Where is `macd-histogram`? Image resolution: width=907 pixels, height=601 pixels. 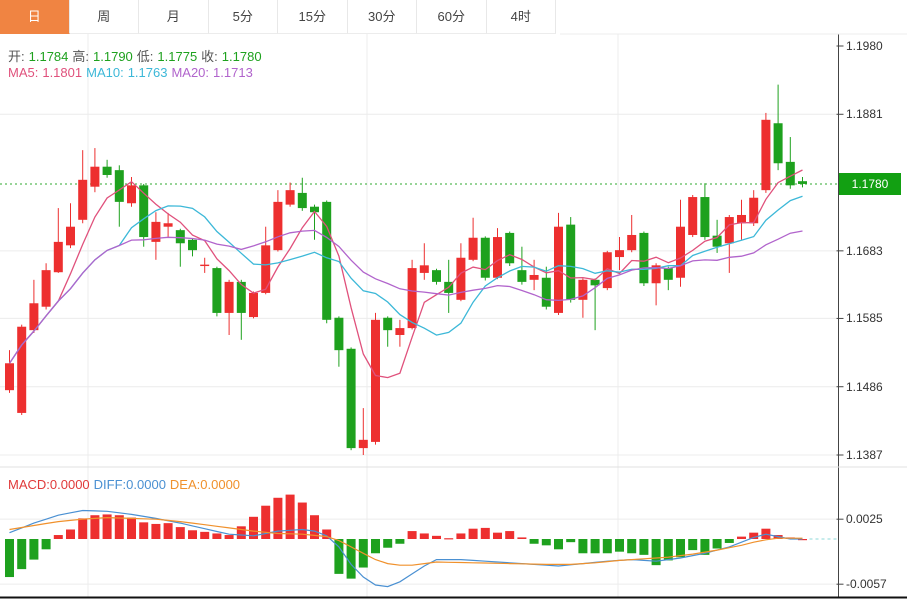 macd-histogram is located at coordinates (406, 536).